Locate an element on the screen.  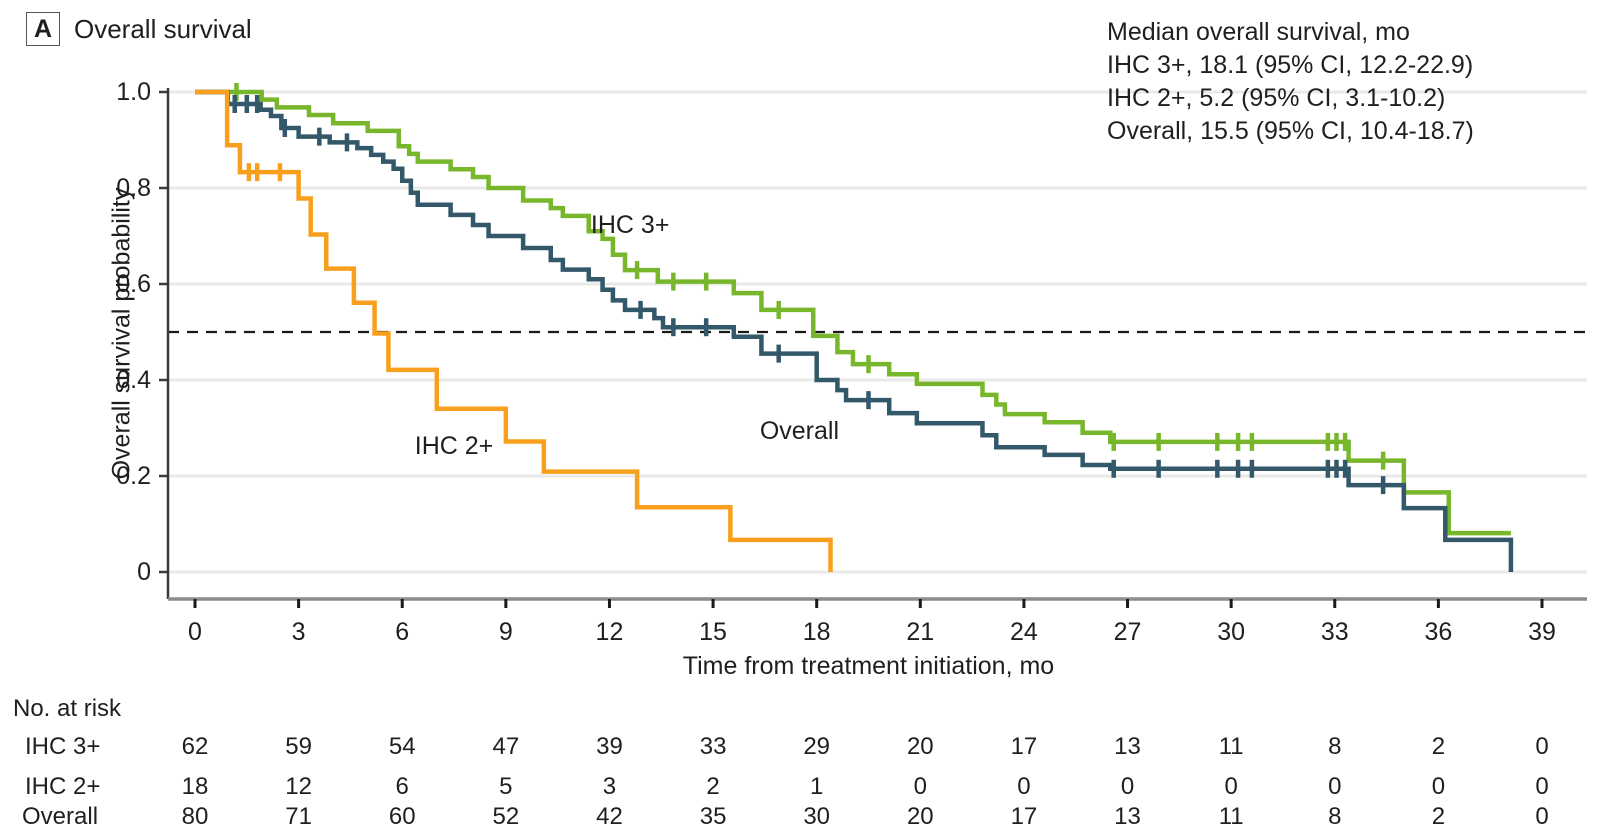
risk-value-r0-t30: 11 is located at coordinates (1231, 746).